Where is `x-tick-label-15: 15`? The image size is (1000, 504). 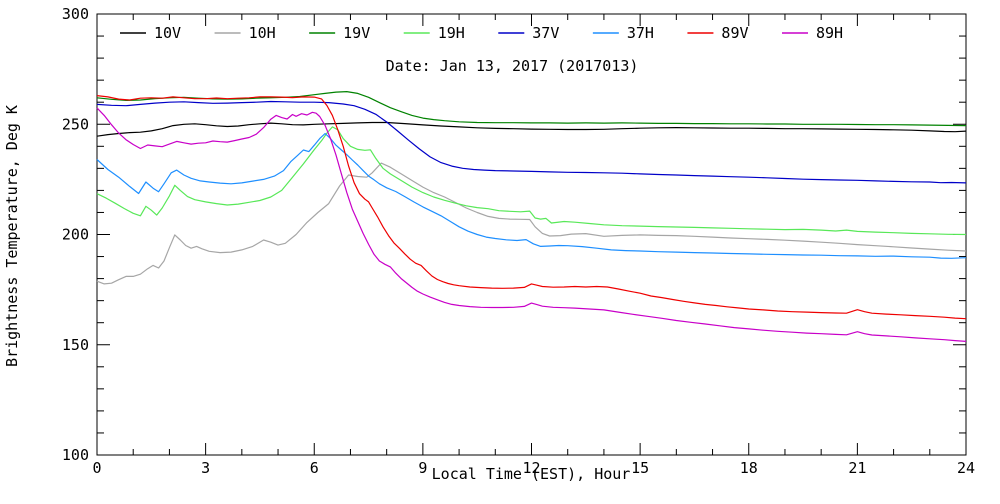
x-tick-label-15: 15 is located at coordinates (640, 468).